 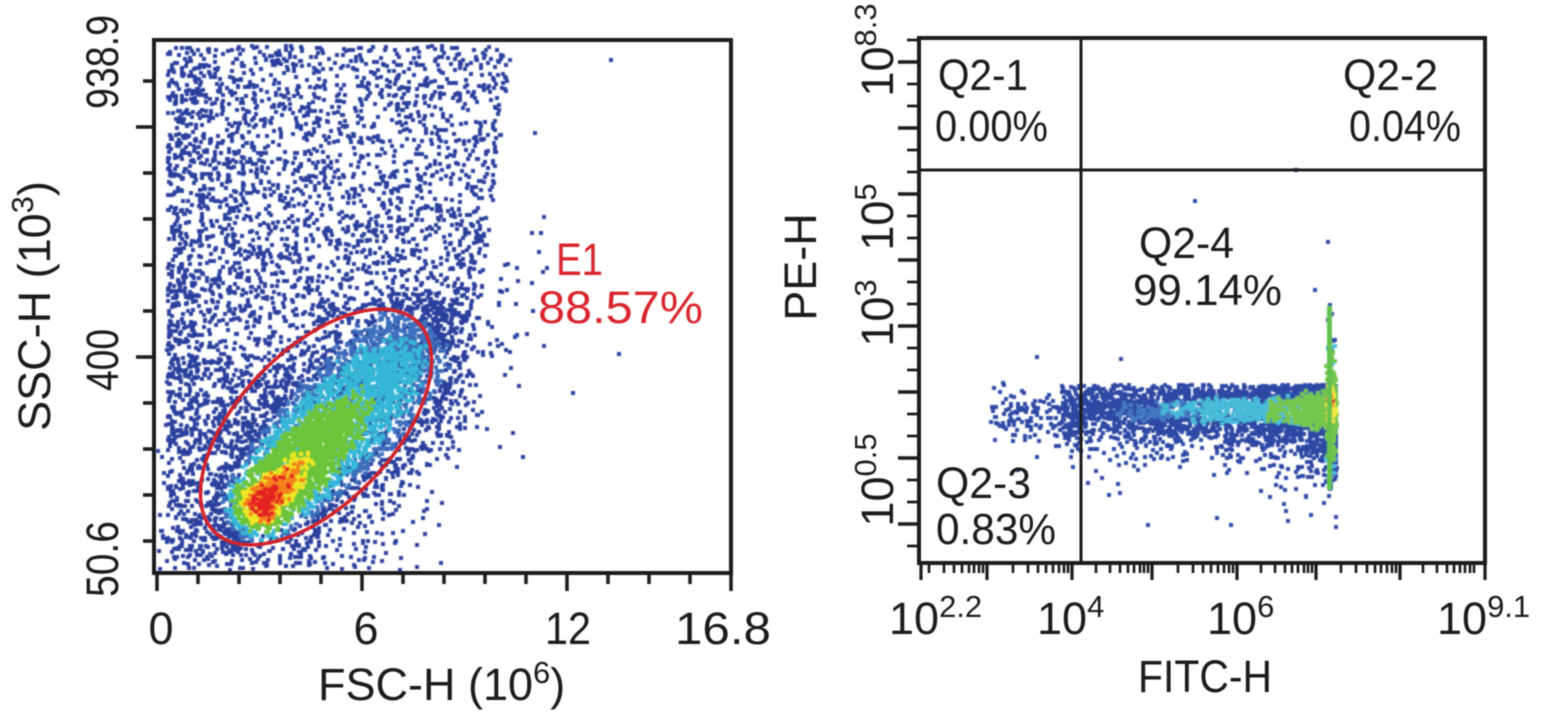 I want to click on svg-text: Q2-2, so click(x=1390, y=75).